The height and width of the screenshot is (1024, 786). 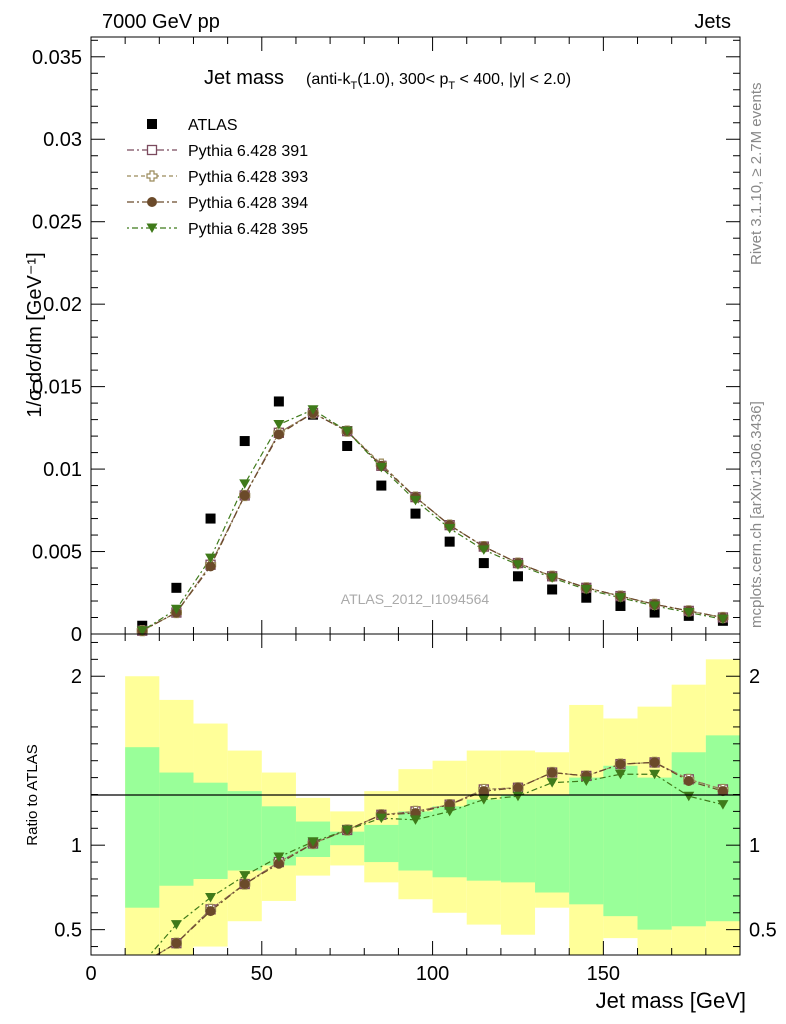 I want to click on legend-label: Pythia 6.428 395, so click(x=248, y=229).